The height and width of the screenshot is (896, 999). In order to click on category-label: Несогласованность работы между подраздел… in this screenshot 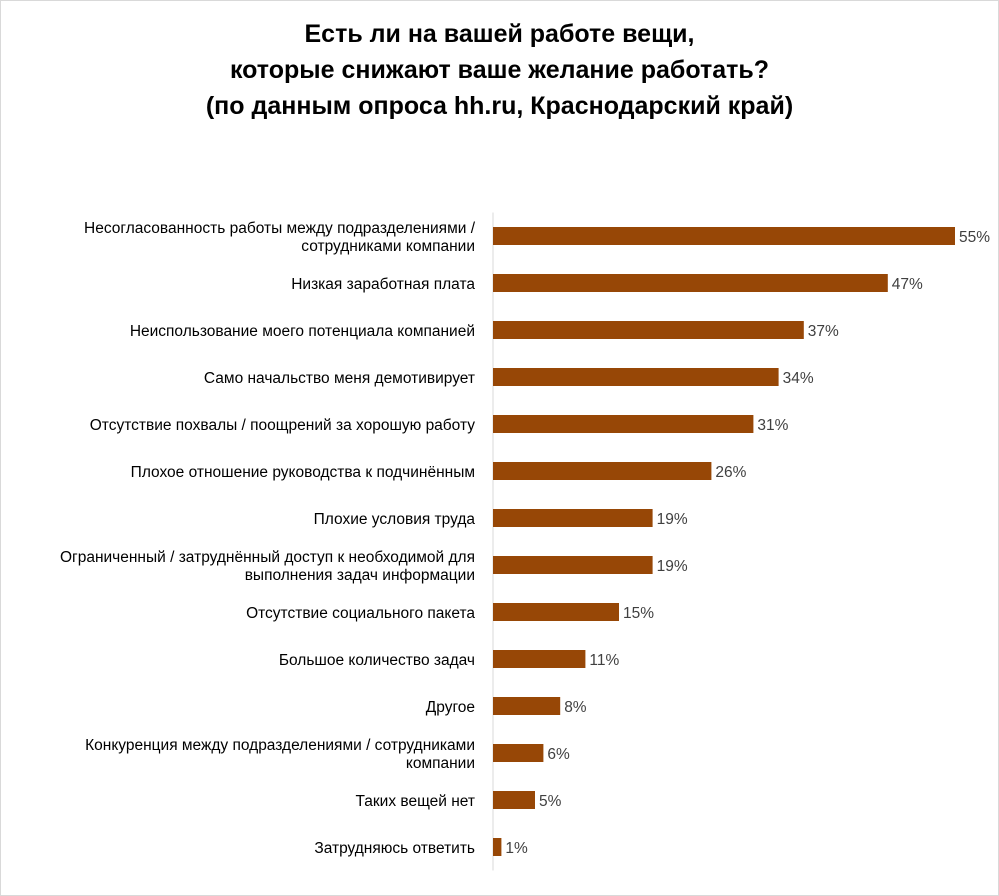, I will do `click(280, 228)`.